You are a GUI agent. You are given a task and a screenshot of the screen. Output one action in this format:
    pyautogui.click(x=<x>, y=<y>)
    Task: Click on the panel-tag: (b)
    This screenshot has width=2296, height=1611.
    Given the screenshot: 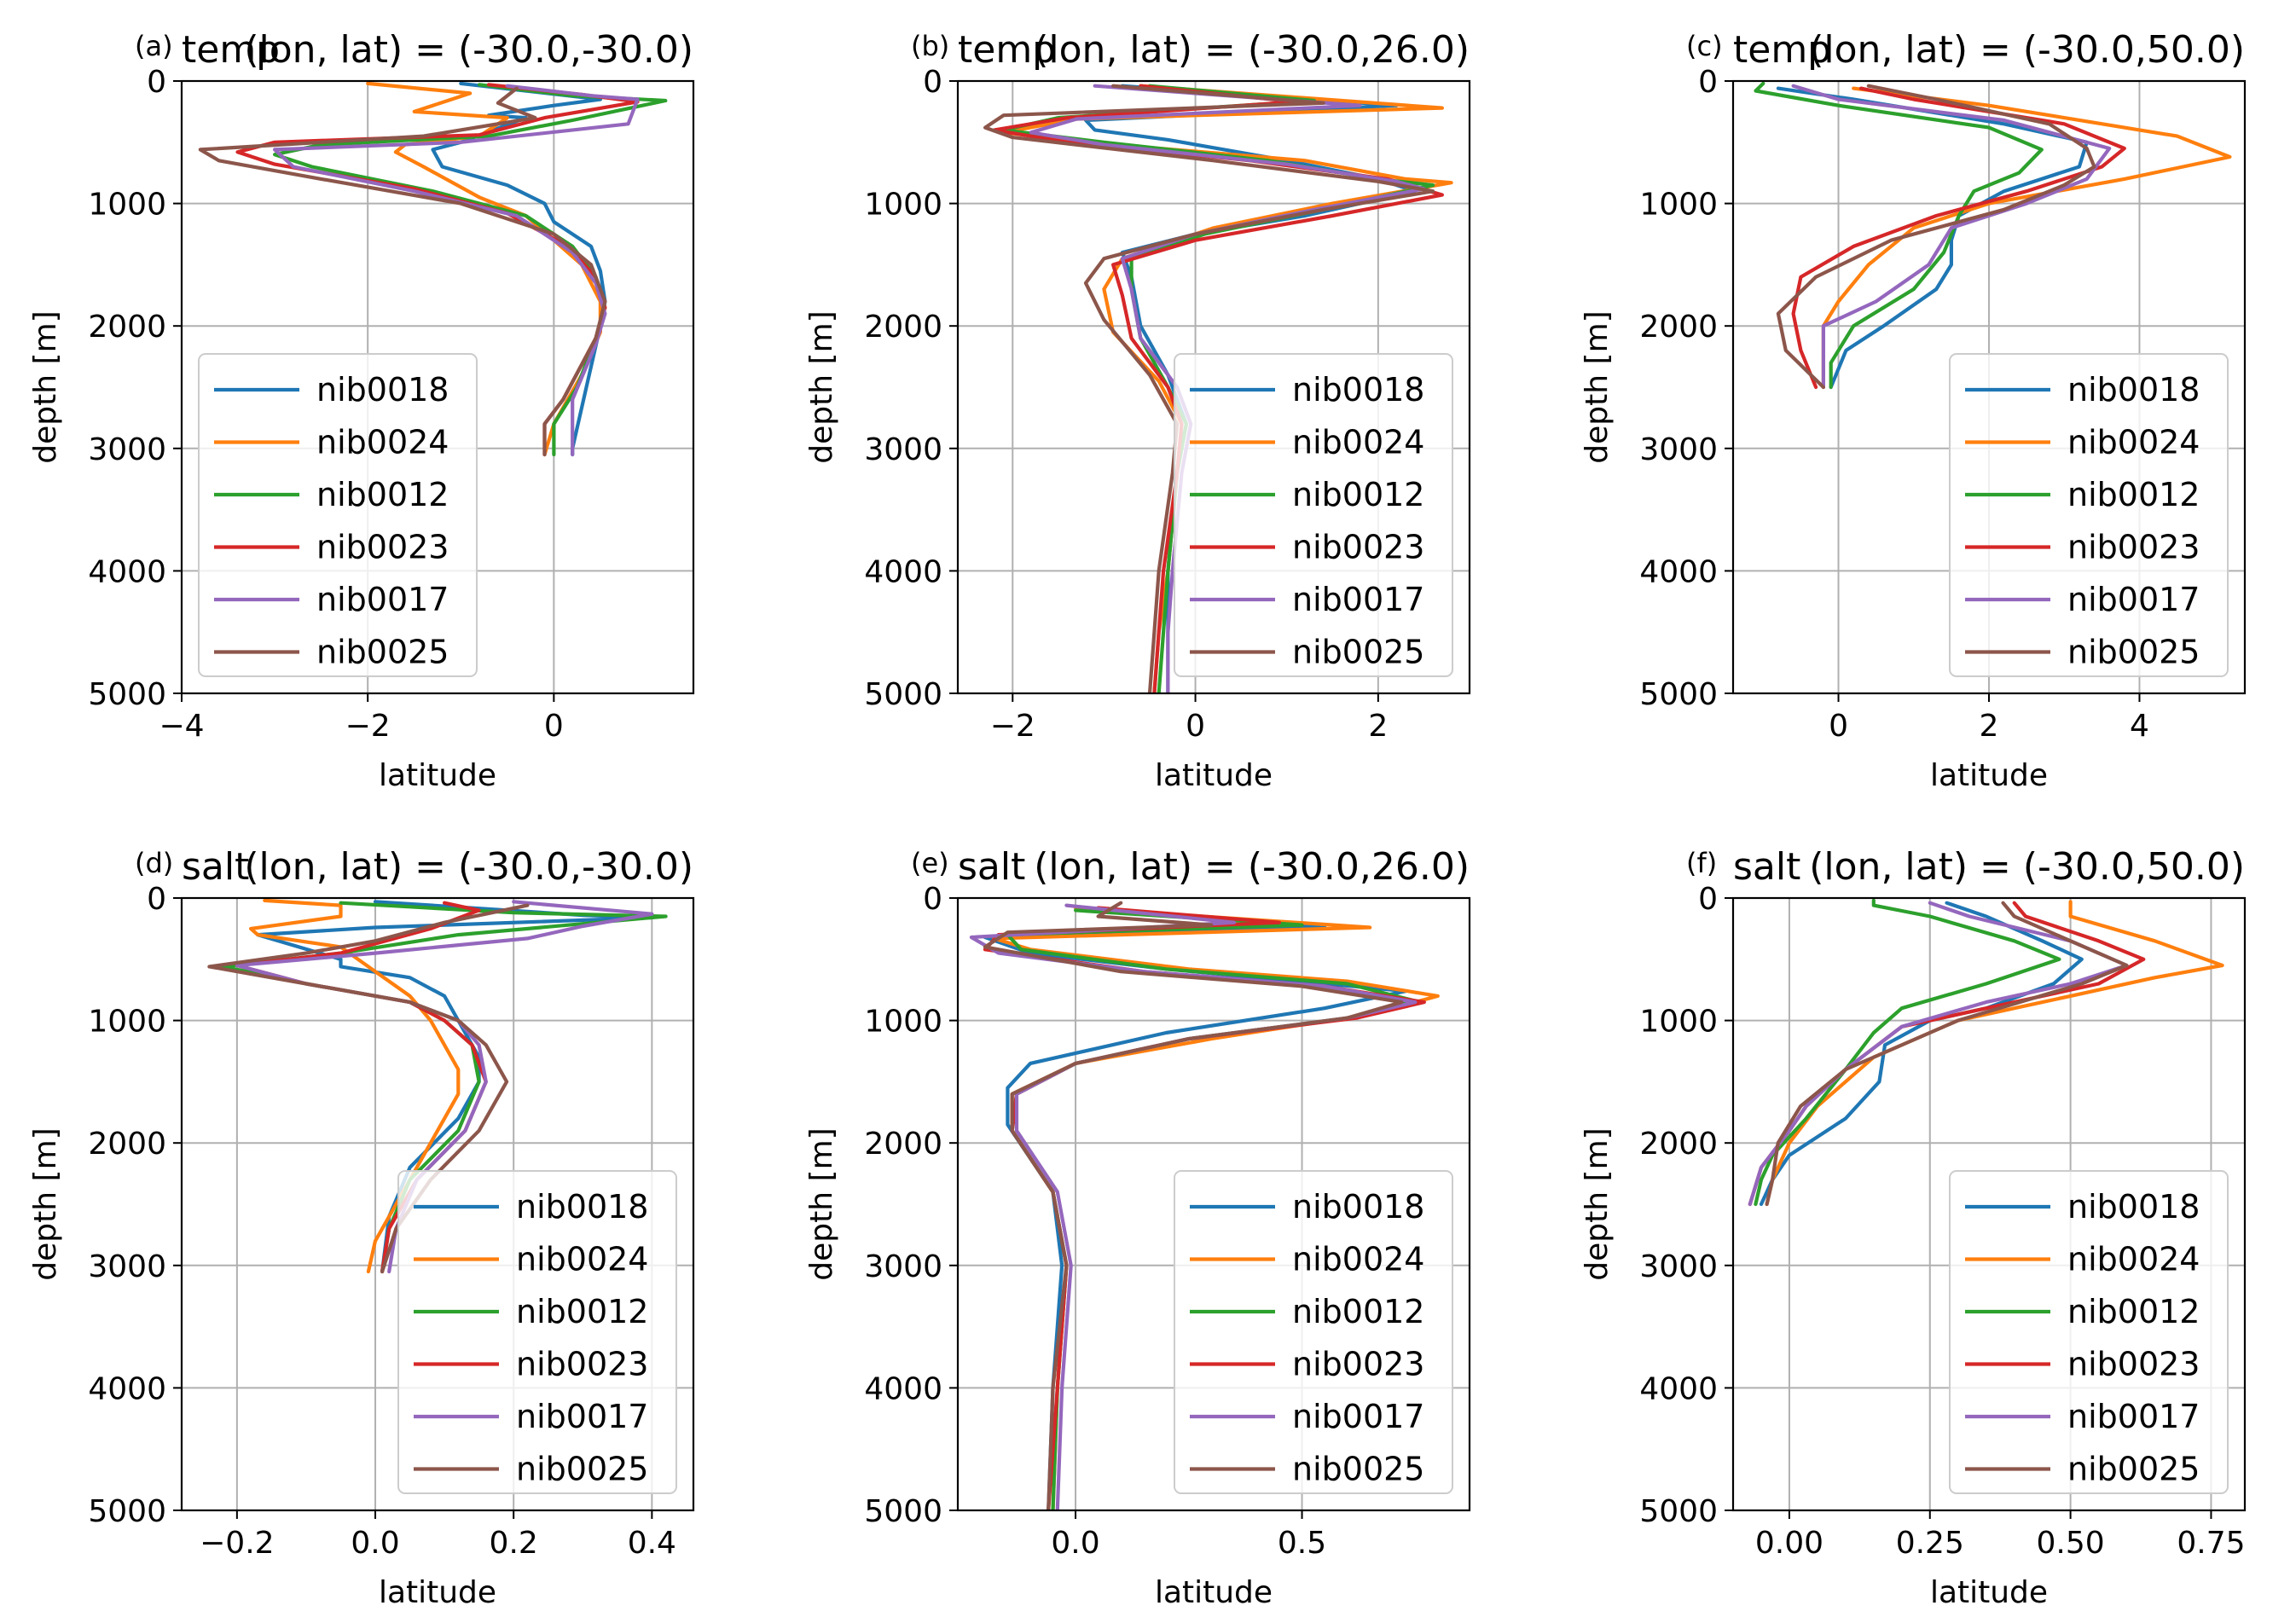 What is the action you would take?
    pyautogui.click(x=930, y=46)
    